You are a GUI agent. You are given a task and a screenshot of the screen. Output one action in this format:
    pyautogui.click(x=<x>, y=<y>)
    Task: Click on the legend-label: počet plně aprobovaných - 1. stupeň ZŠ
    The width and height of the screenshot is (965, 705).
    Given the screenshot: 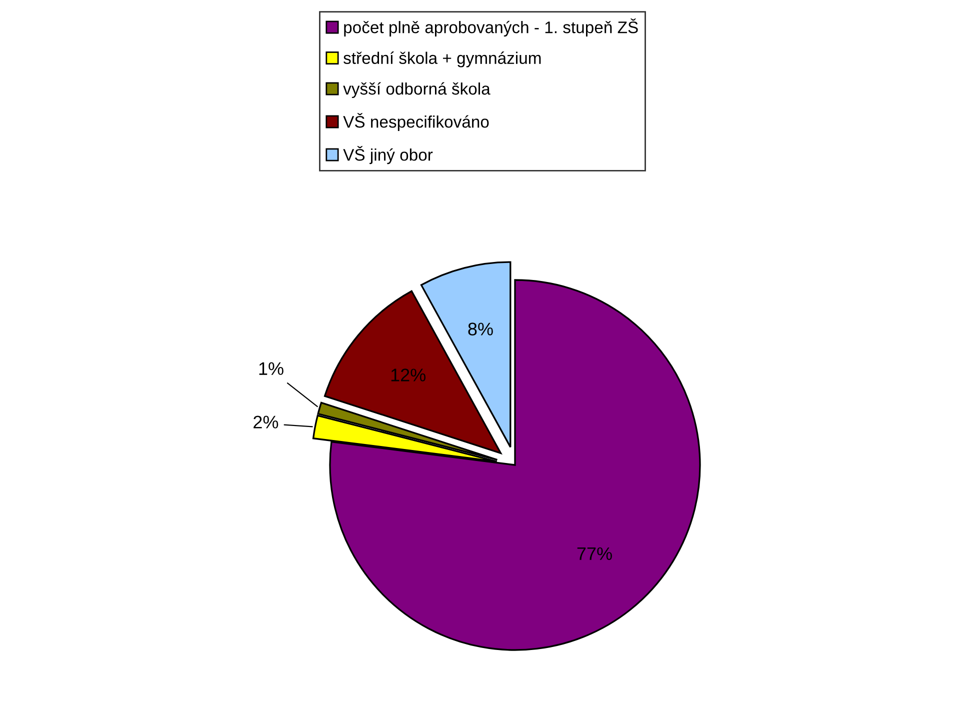 What is the action you would take?
    pyautogui.click(x=491, y=27)
    